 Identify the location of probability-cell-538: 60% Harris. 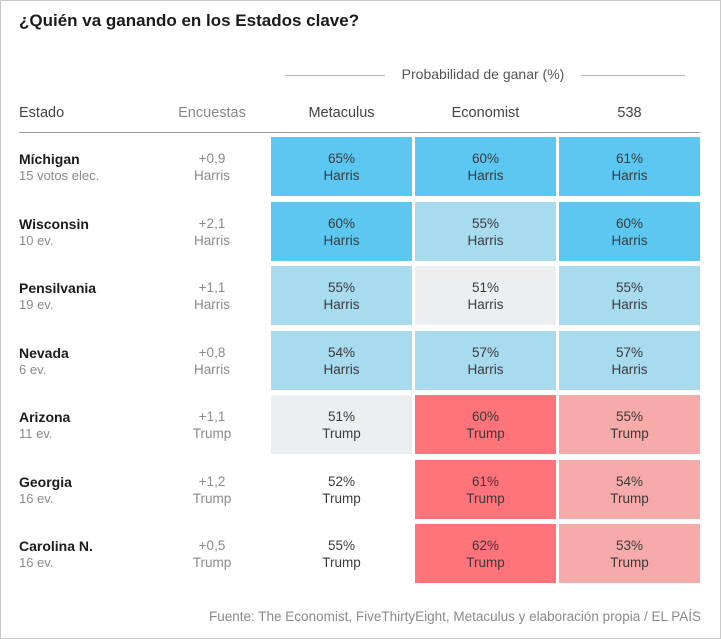
(629, 231).